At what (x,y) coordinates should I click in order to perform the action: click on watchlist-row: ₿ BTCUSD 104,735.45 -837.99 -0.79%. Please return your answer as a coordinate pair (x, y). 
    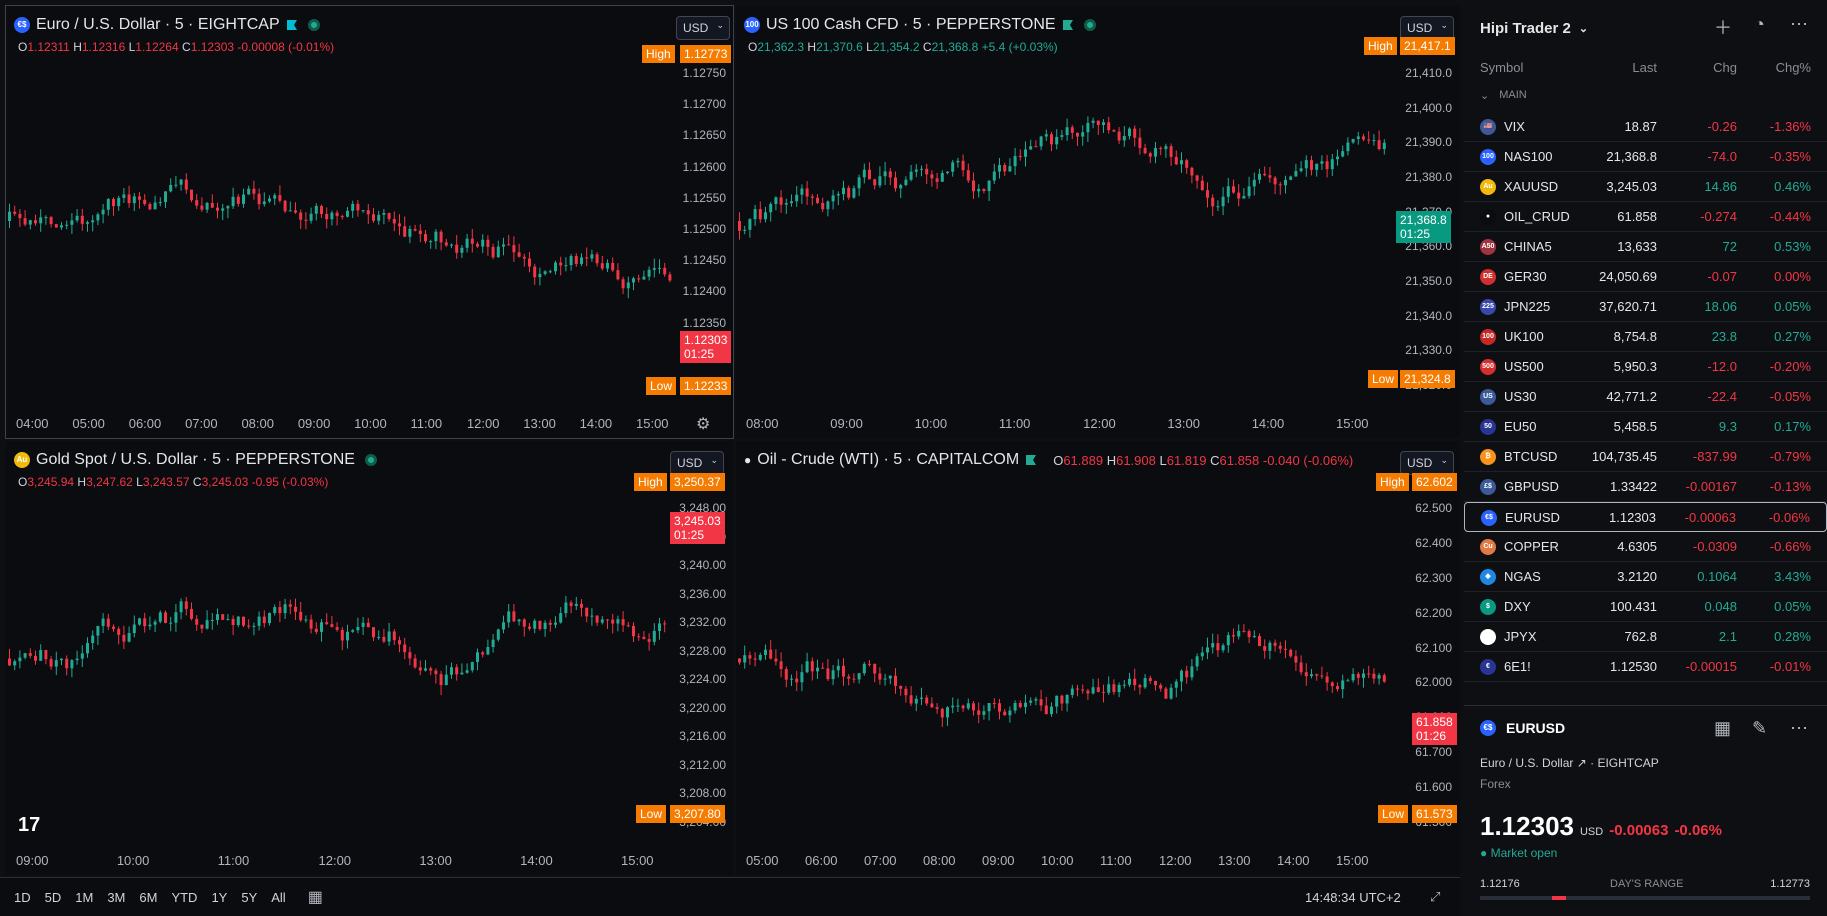
    Looking at the image, I should click on (1645, 457).